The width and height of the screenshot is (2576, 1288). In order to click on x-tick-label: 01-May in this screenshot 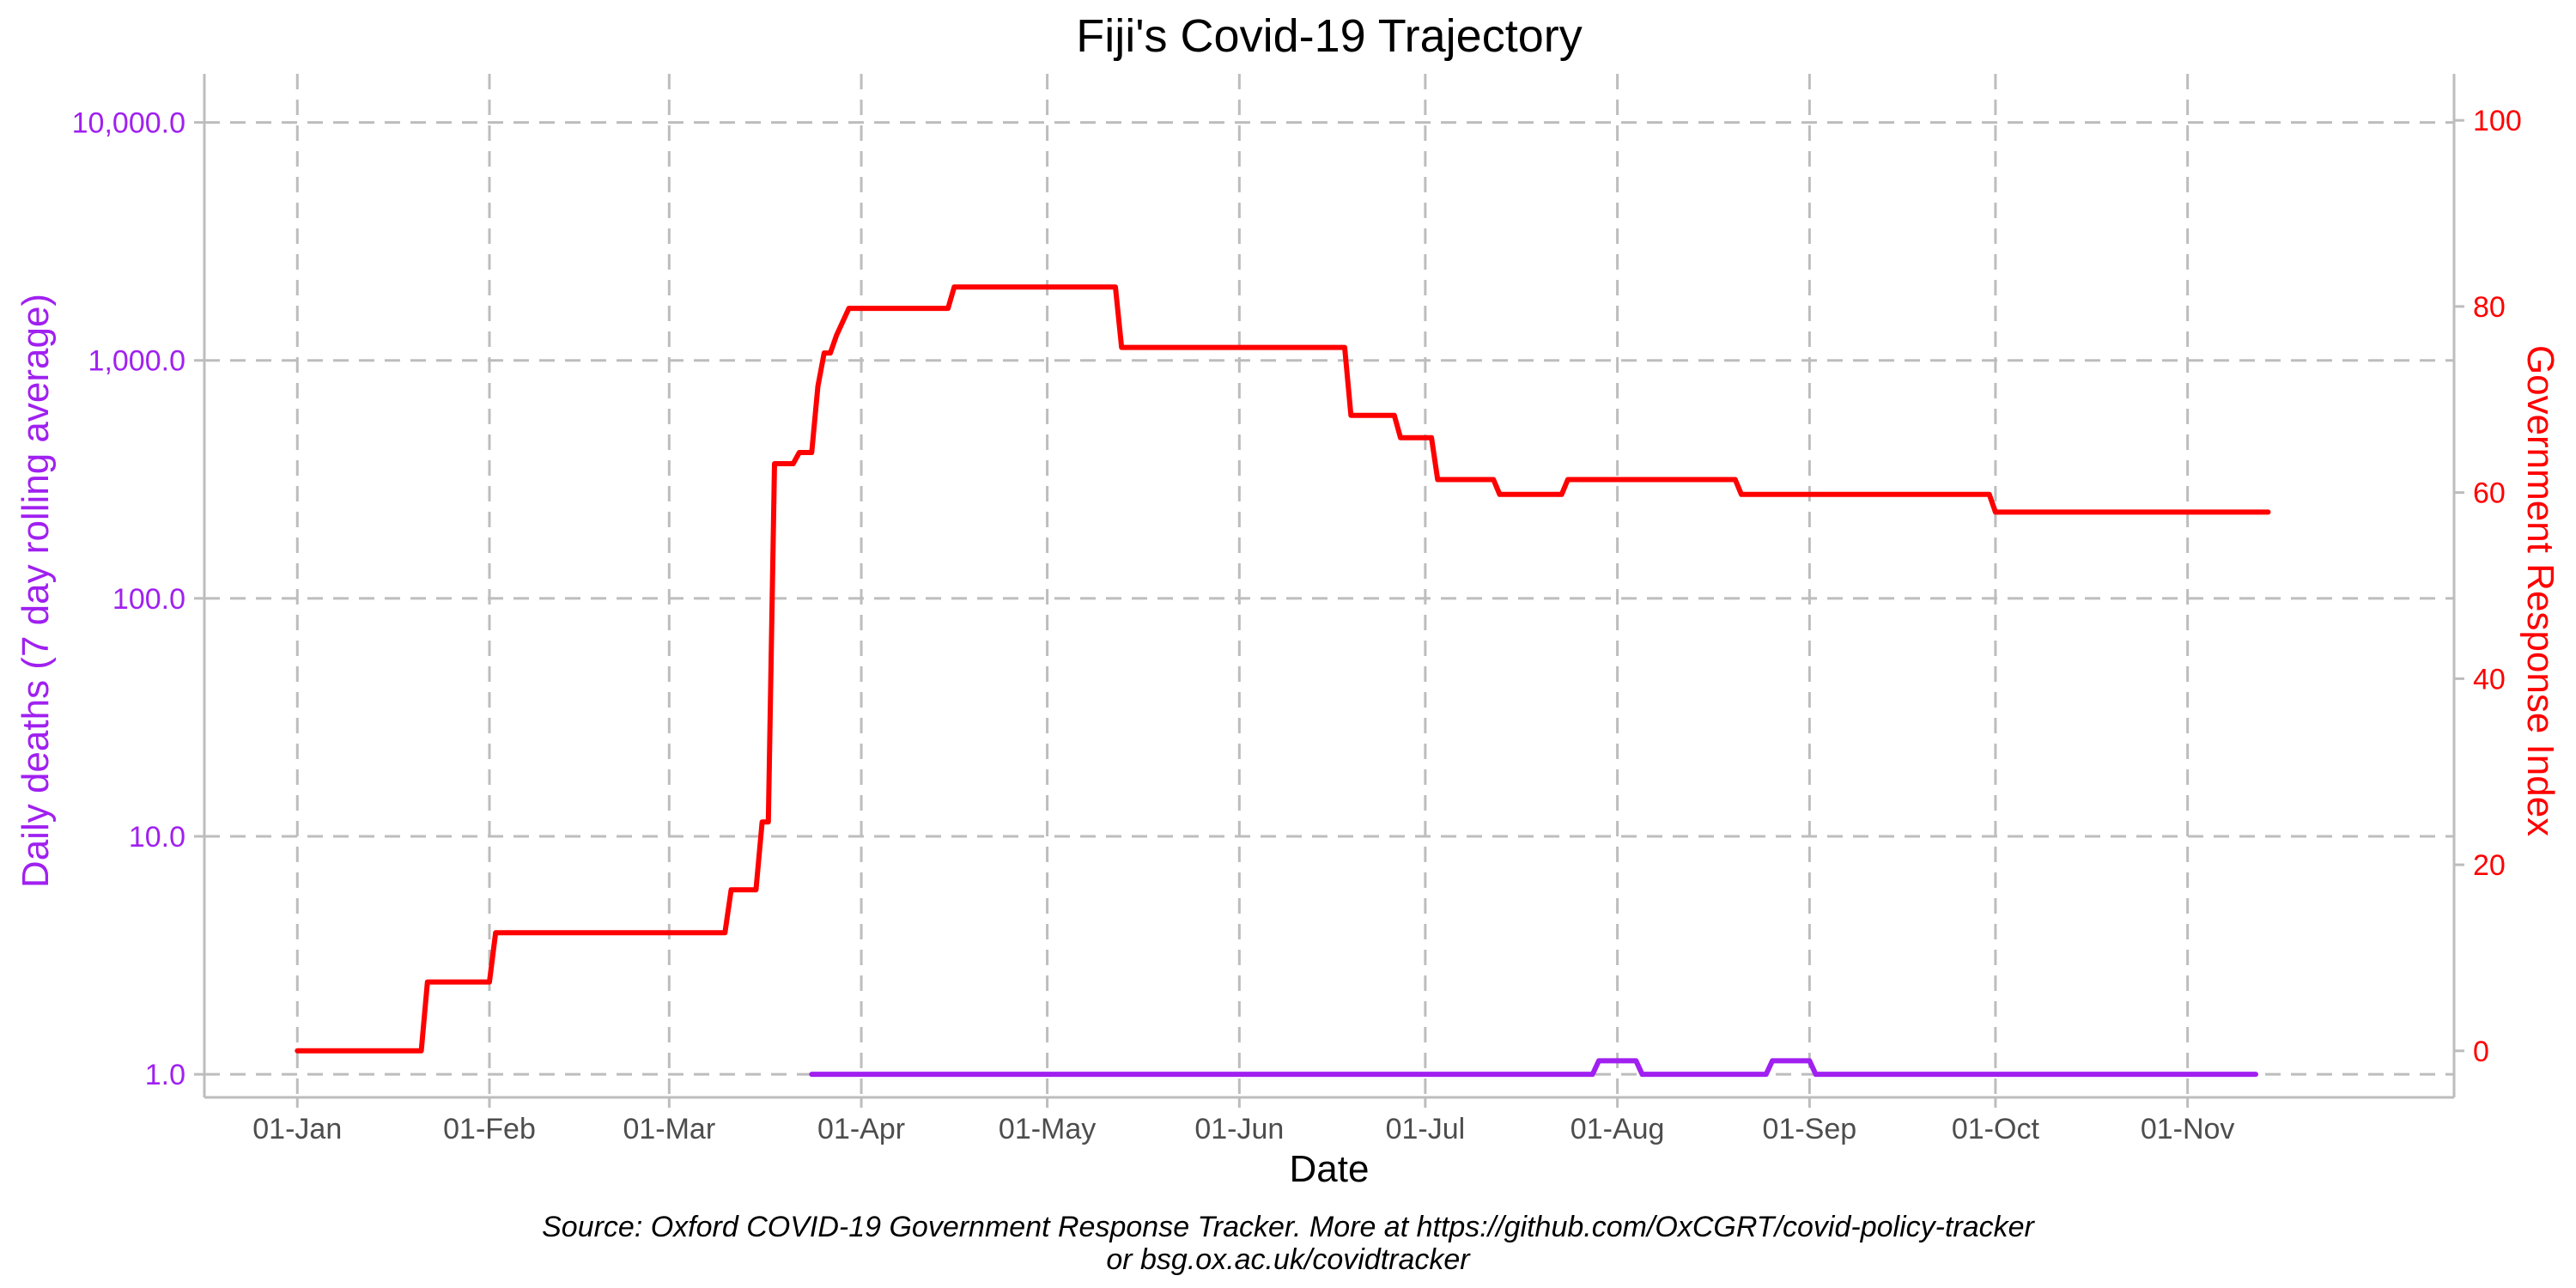, I will do `click(1047, 1129)`.